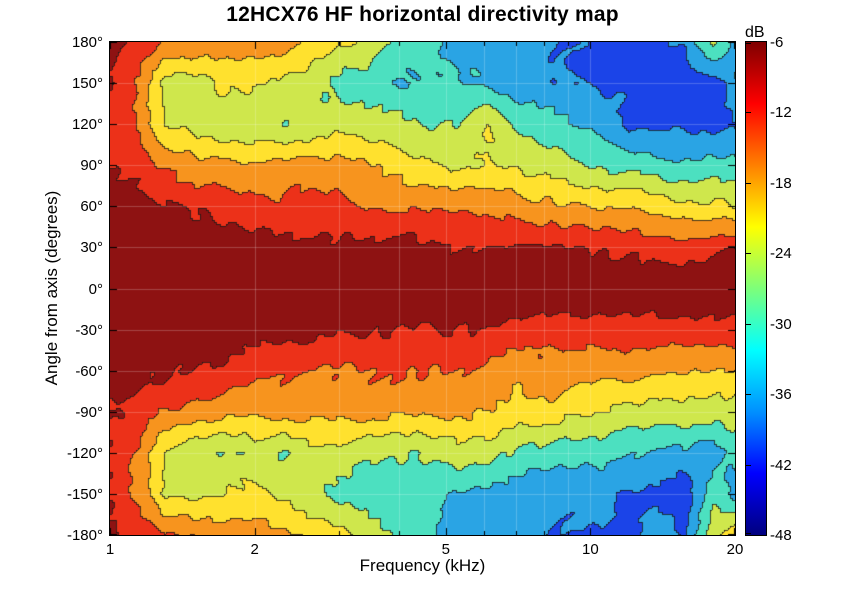 This screenshot has height=600, width=863. What do you see at coordinates (89, 371) in the screenshot?
I see `y-tick-label: -60°` at bounding box center [89, 371].